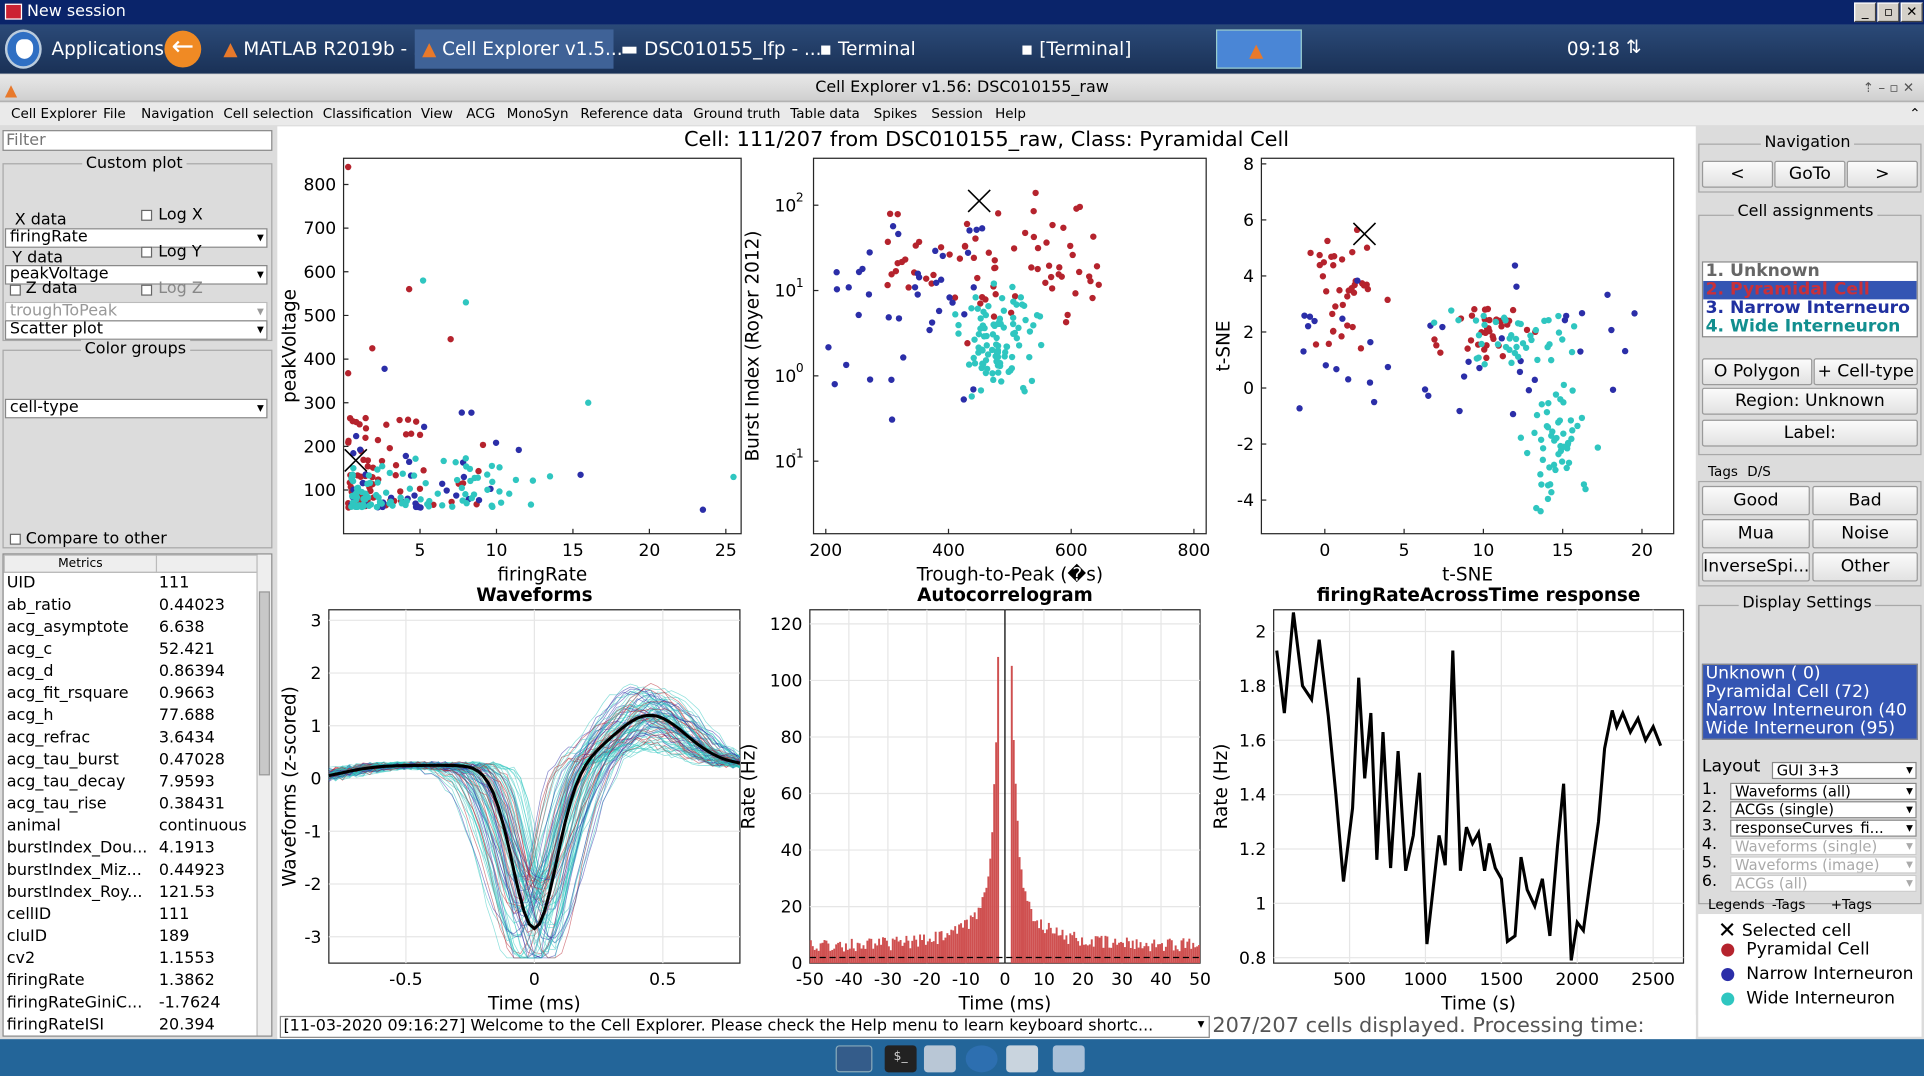 The width and height of the screenshot is (1924, 1076). What do you see at coordinates (136, 275) in the screenshot?
I see `y-data-select: peakVoltage` at bounding box center [136, 275].